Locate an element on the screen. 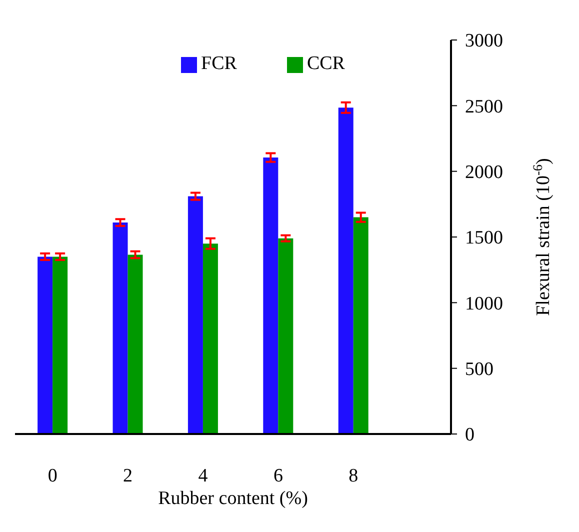  x-tick-label: 2 is located at coordinates (128, 475).